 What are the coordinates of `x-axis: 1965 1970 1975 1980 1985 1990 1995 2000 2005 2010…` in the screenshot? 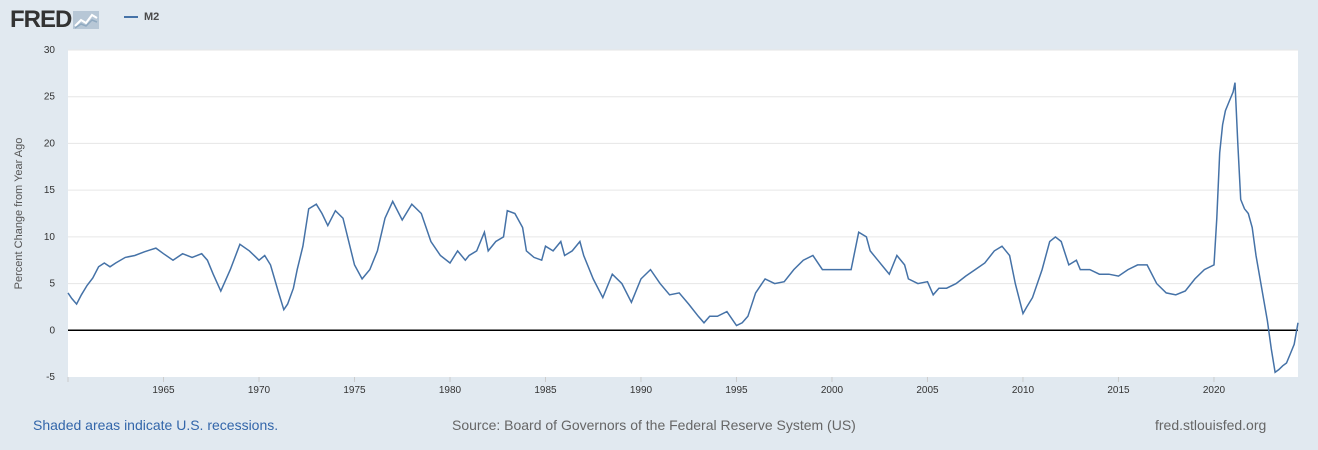 It's located at (646, 386).